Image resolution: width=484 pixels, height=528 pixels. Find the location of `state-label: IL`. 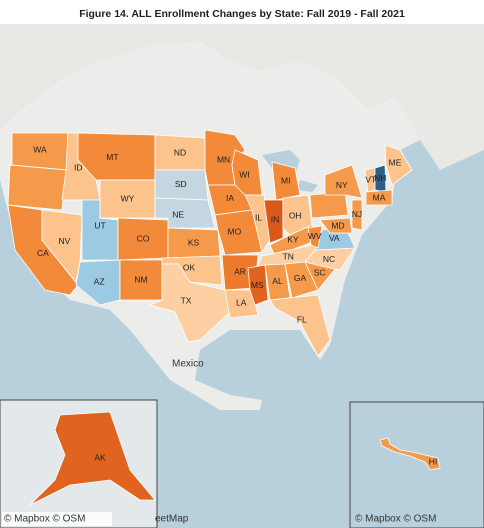

state-label: IL is located at coordinates (258, 218).